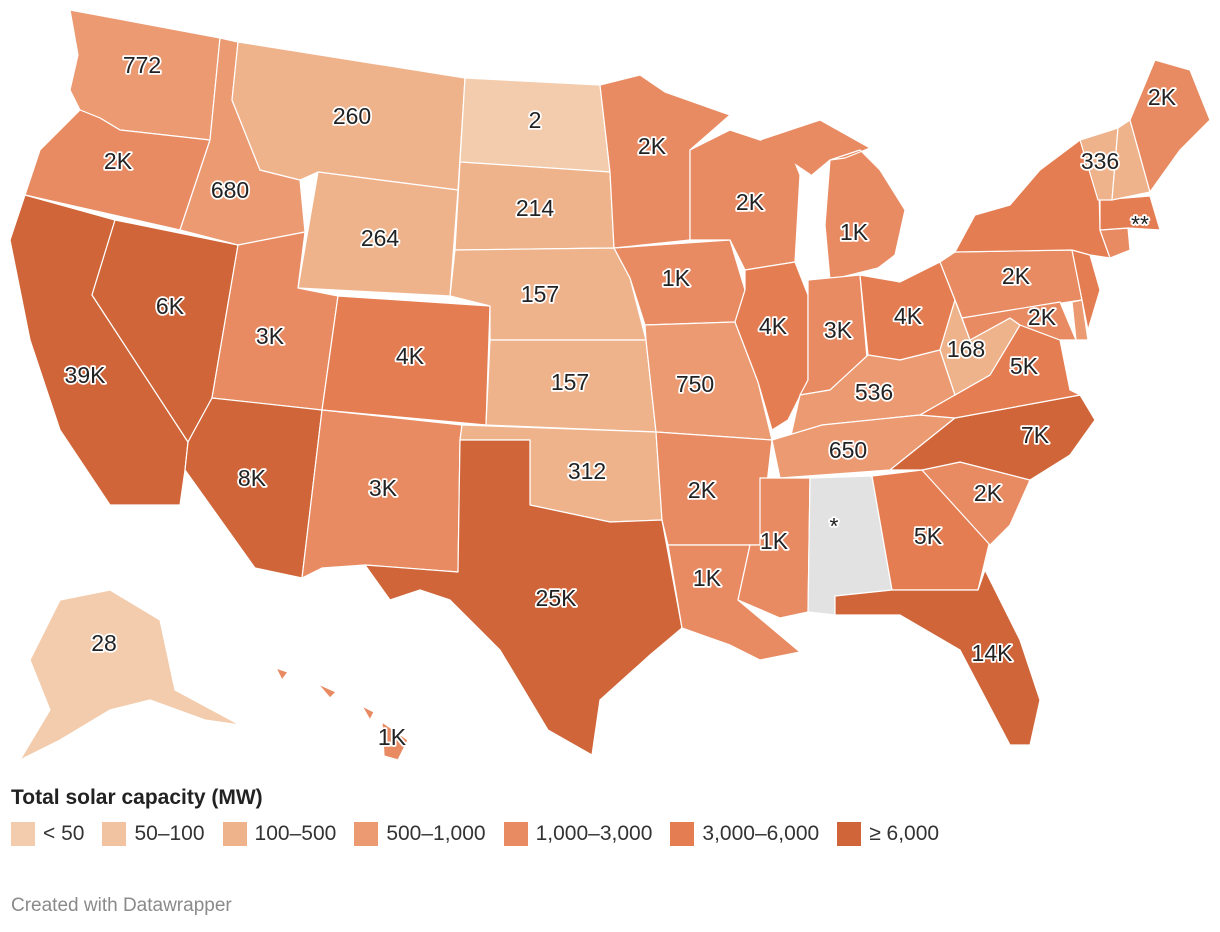 The height and width of the screenshot is (932, 1220). I want to click on state-label-nm: 3K, so click(383, 488).